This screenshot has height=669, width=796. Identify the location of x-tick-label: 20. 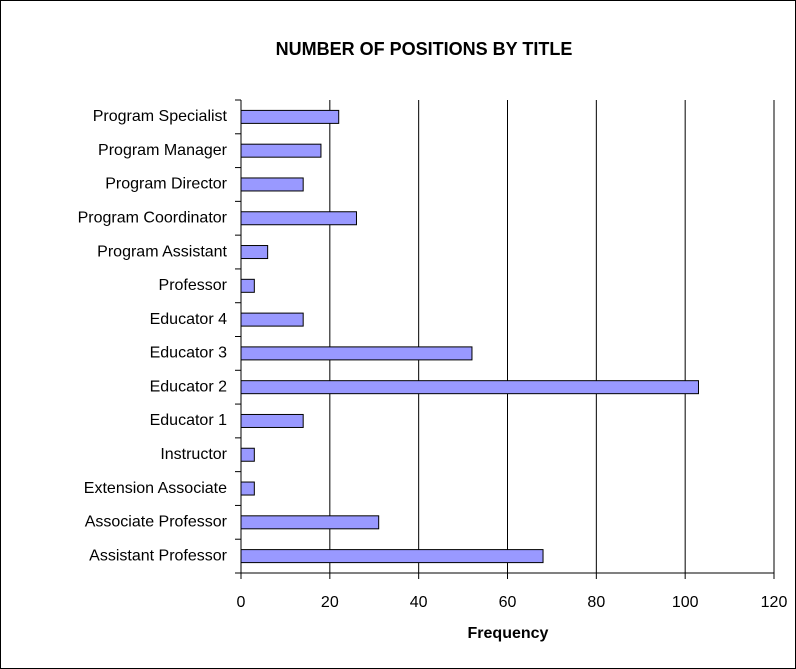
(330, 602).